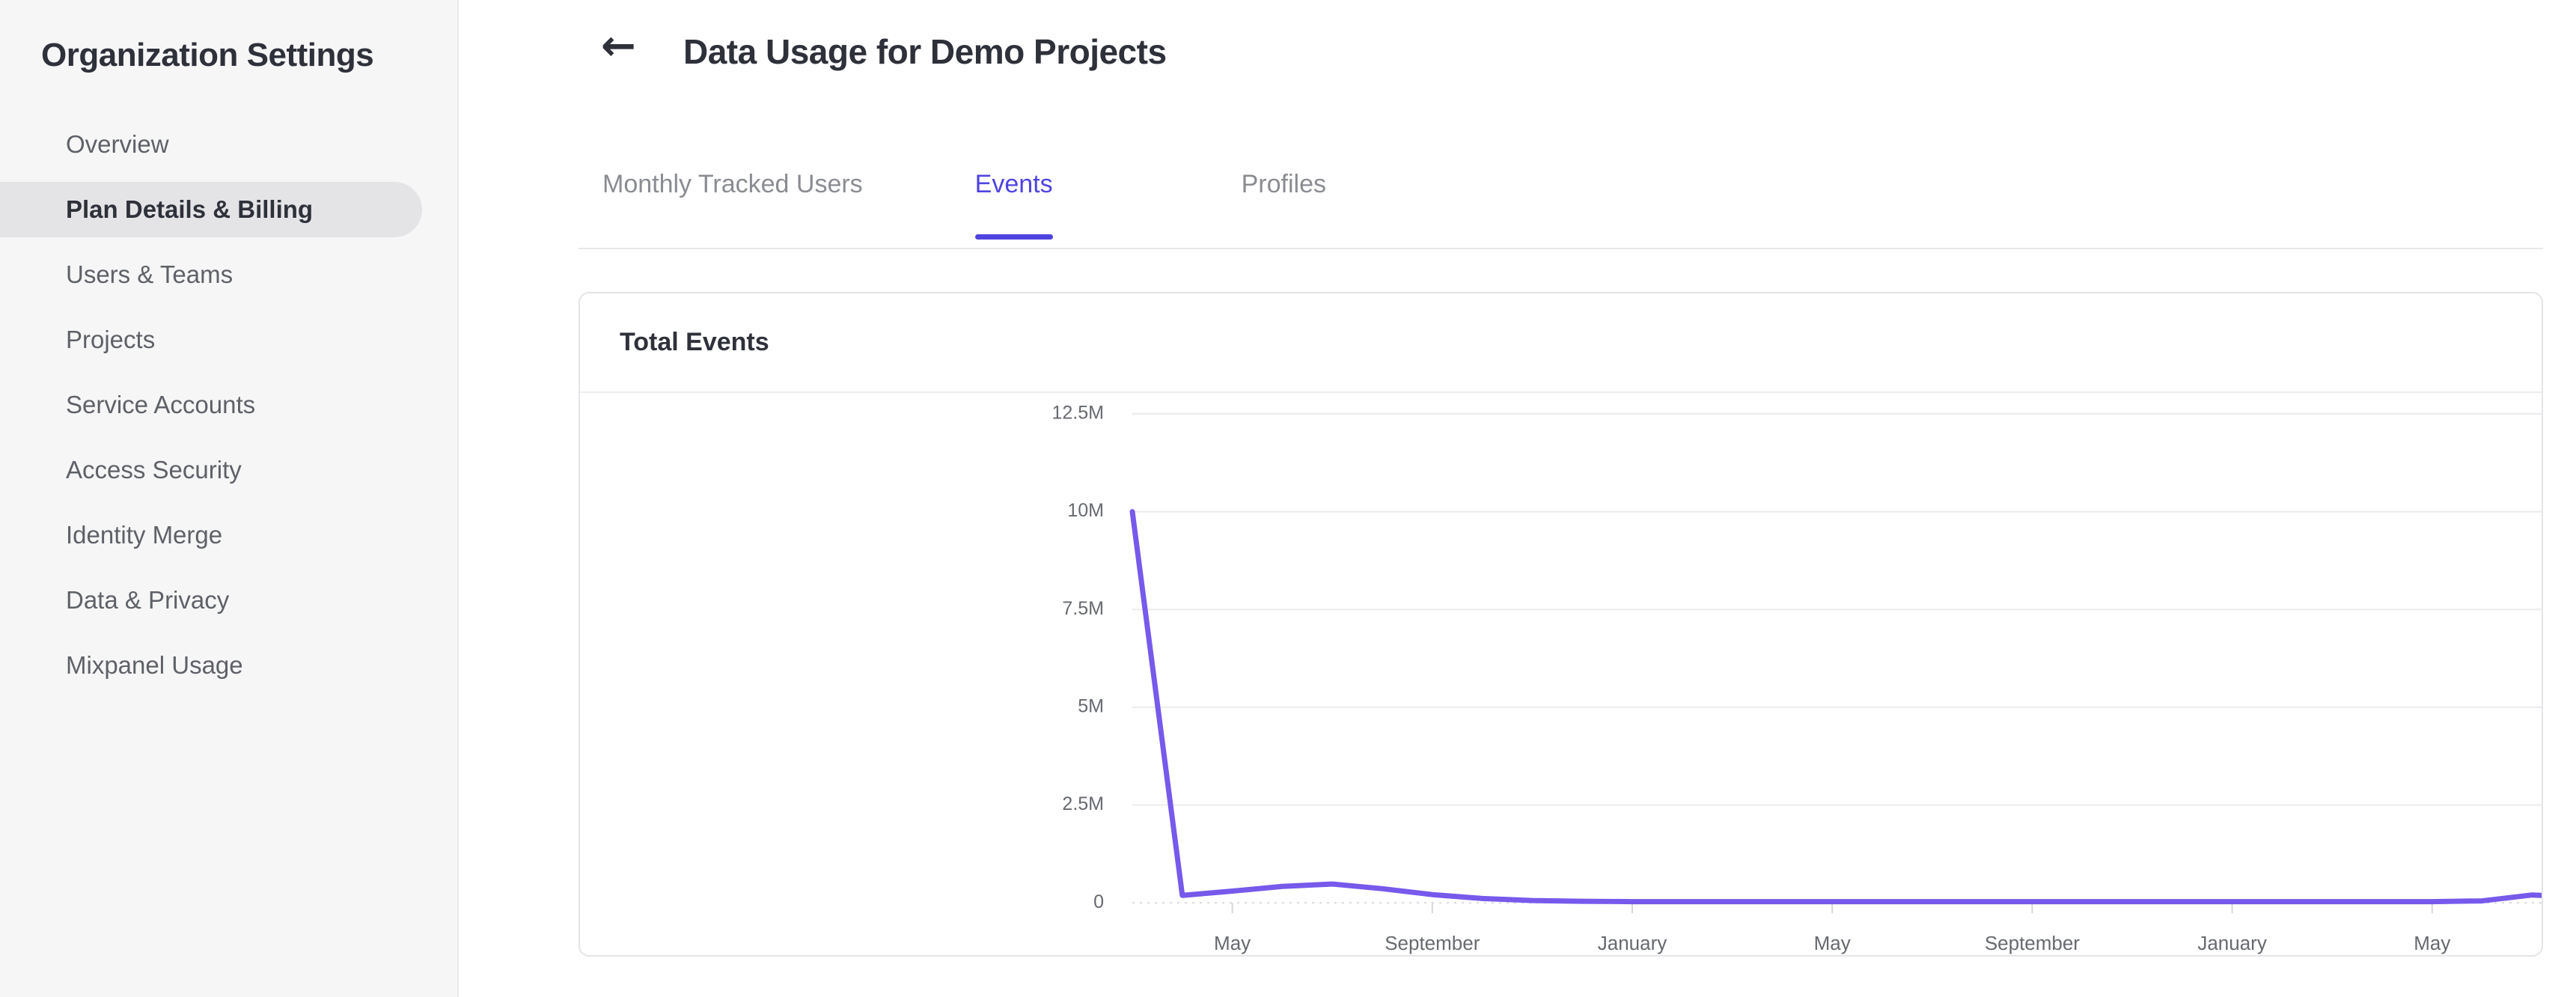  What do you see at coordinates (154, 469) in the screenshot?
I see `sidebar-item-label: Access Security` at bounding box center [154, 469].